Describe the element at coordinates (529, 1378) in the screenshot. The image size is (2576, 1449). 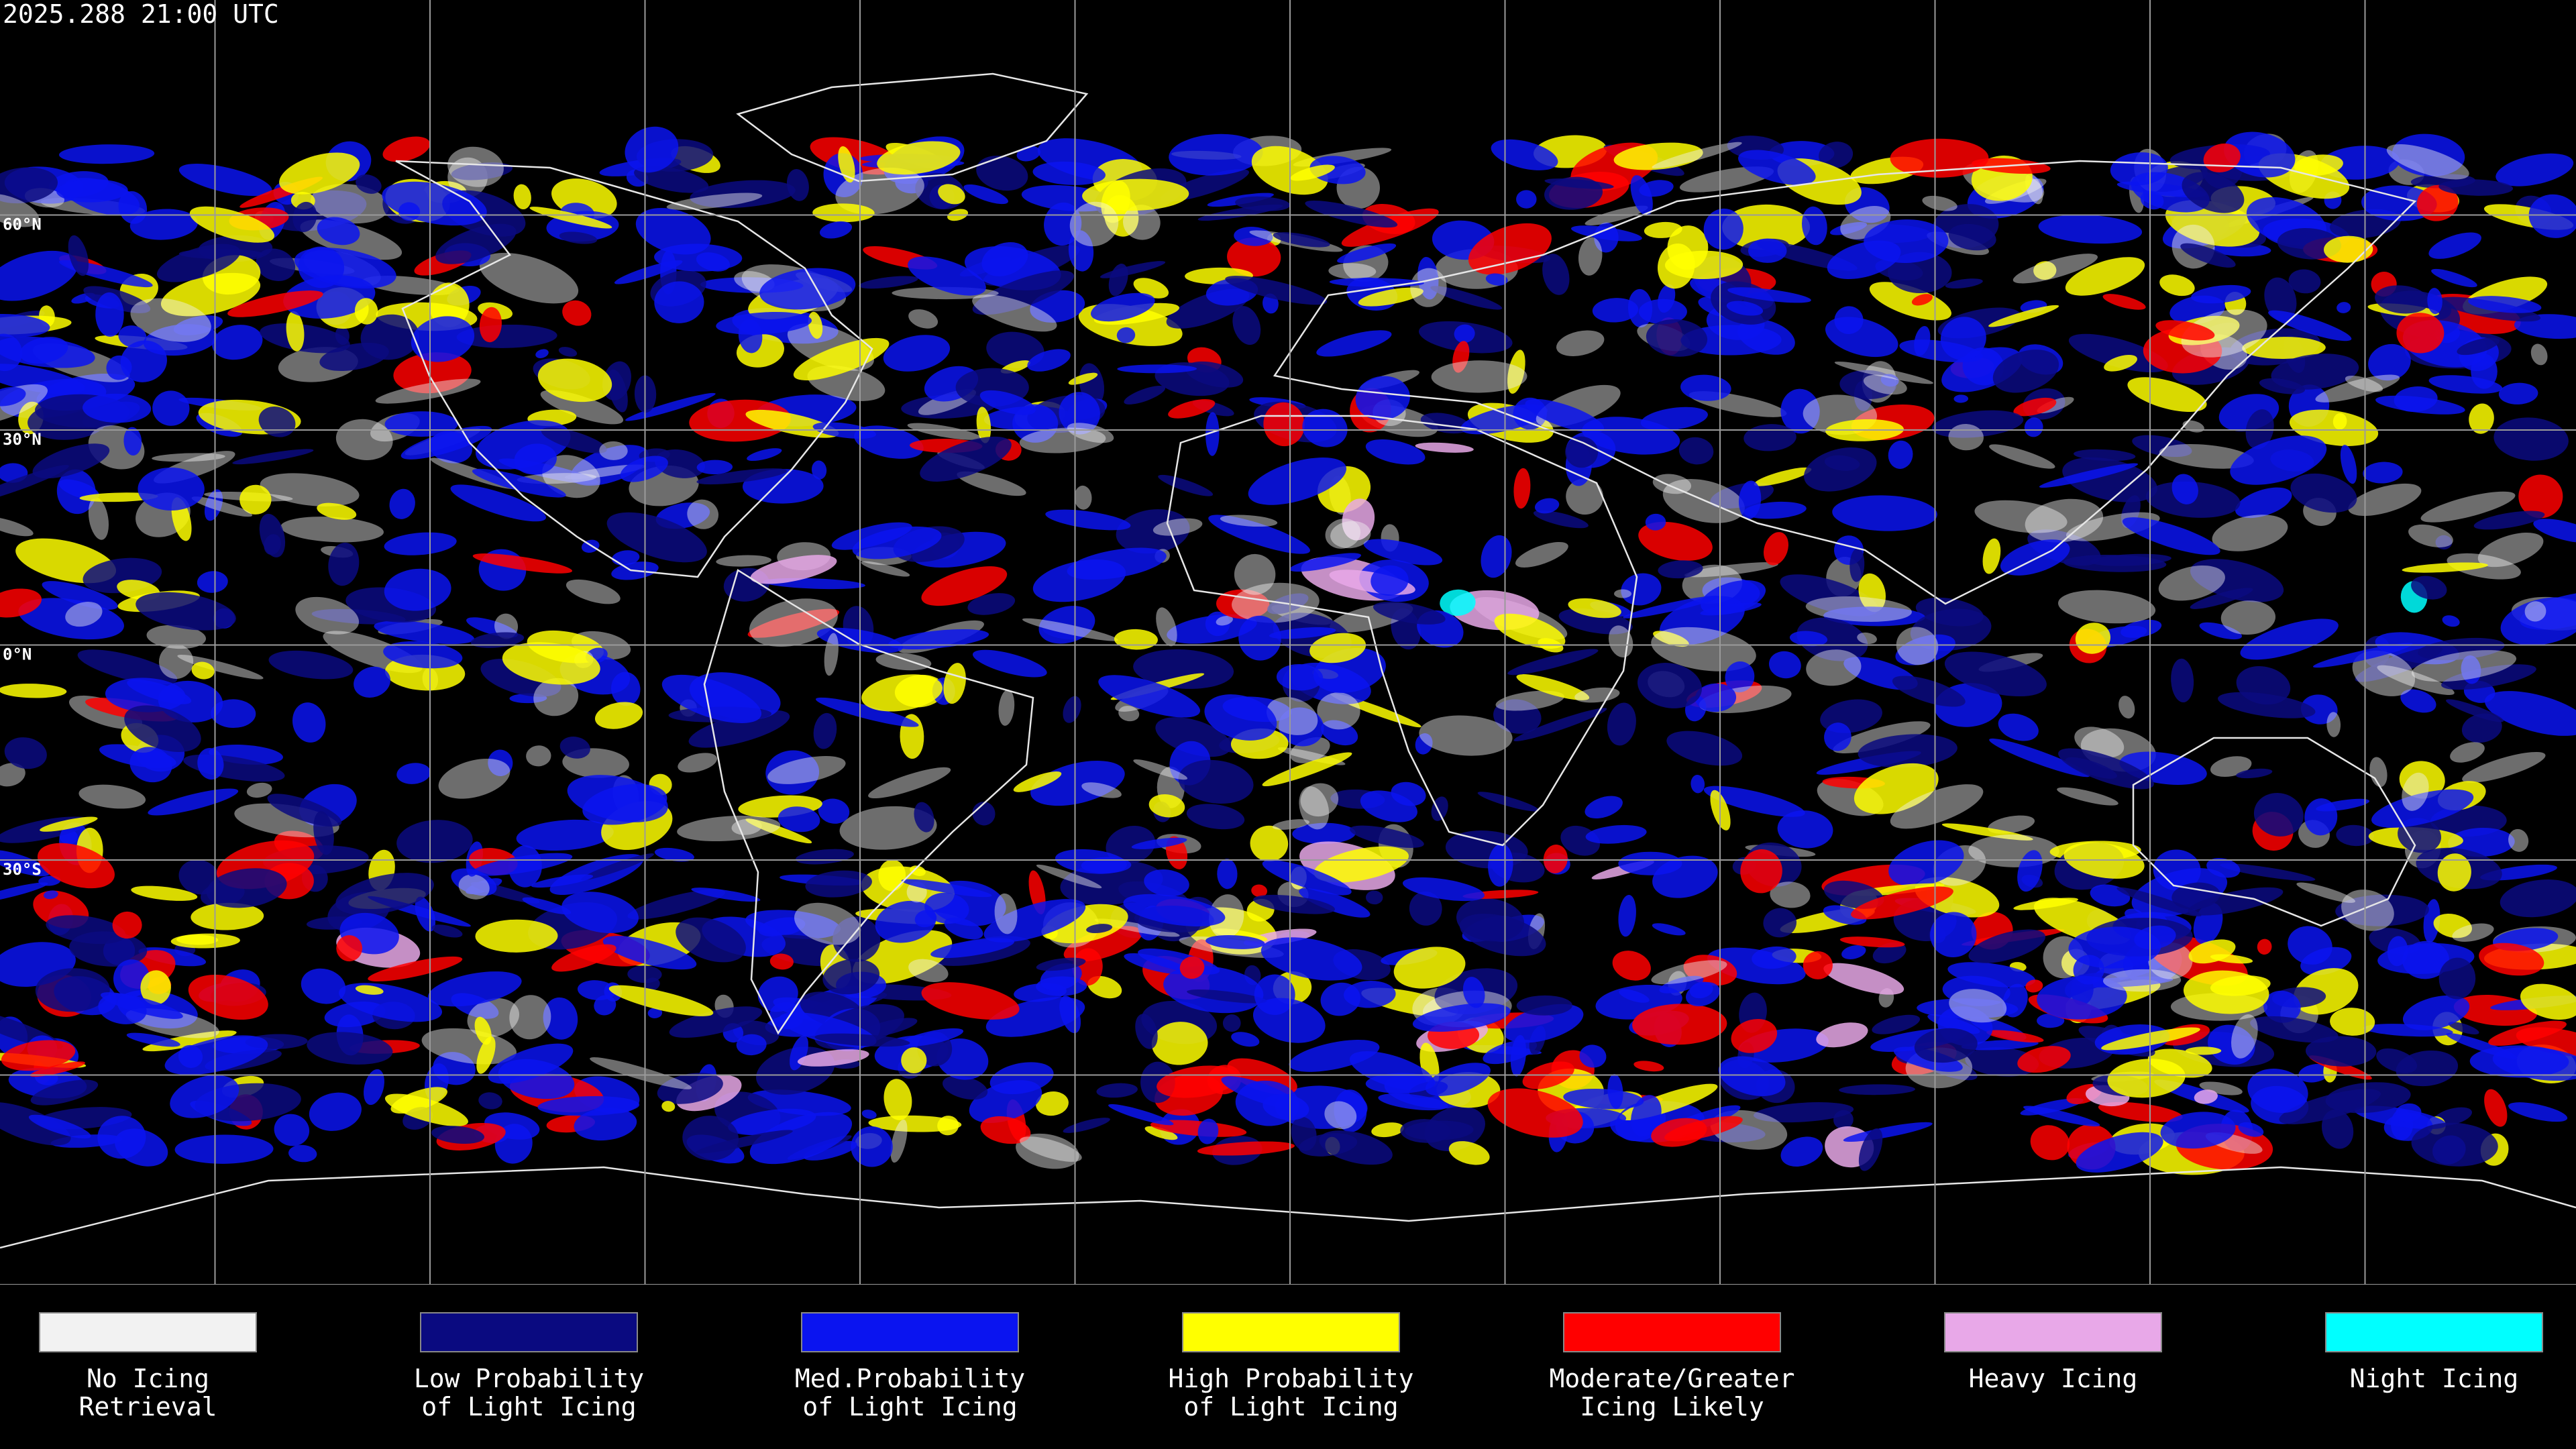
I see `legend-label: Low Probability` at that location.